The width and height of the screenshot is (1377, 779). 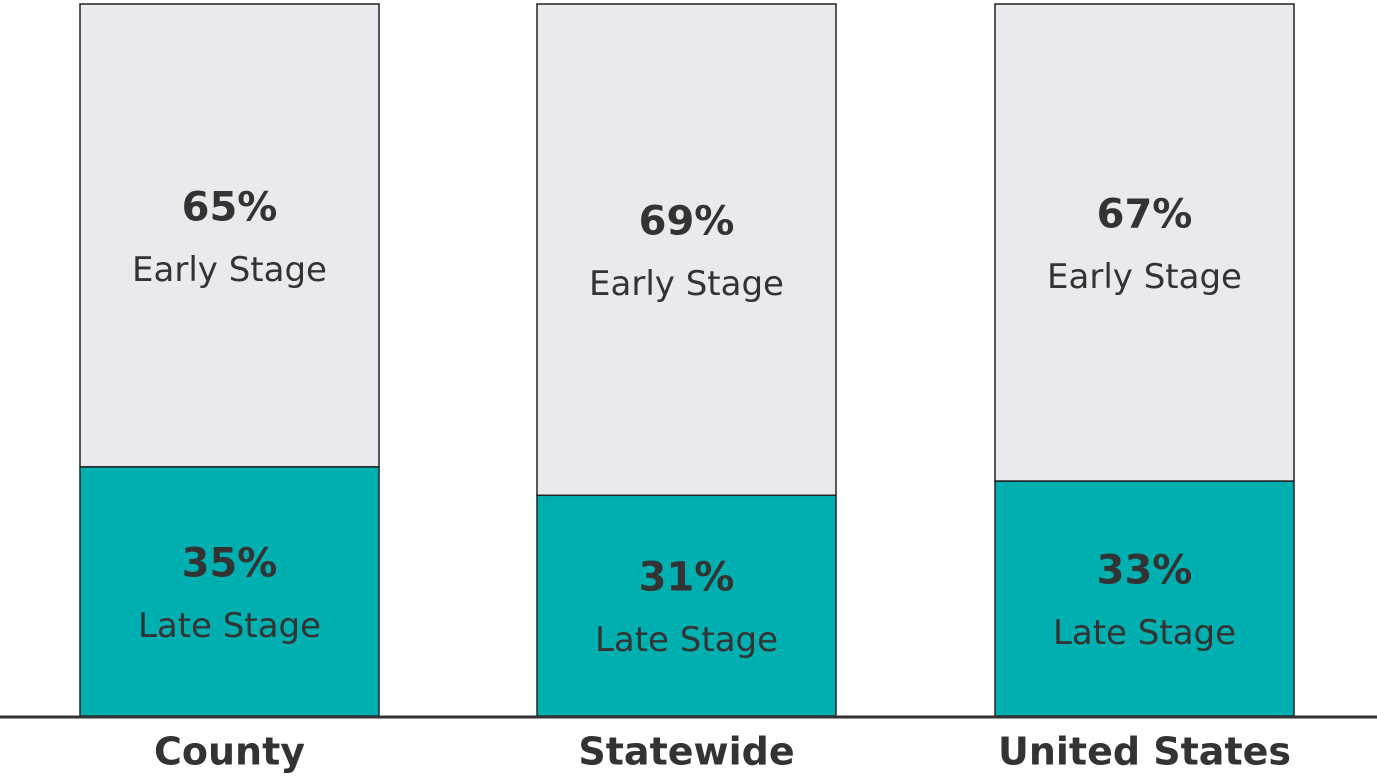 What do you see at coordinates (229, 752) in the screenshot?
I see `x-tick-label: County` at bounding box center [229, 752].